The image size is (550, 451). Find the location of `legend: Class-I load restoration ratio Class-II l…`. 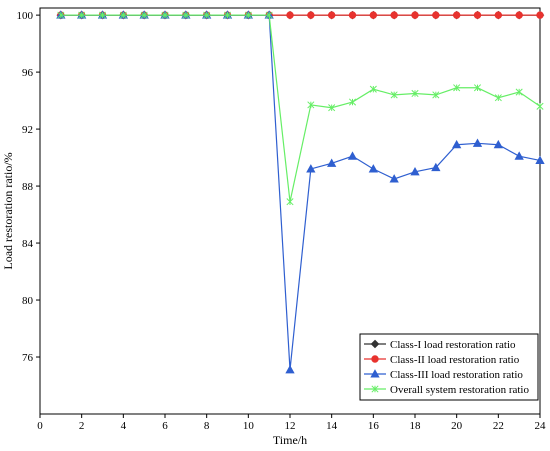

legend: Class-I load restoration ratio Class-II l… is located at coordinates (449, 367).